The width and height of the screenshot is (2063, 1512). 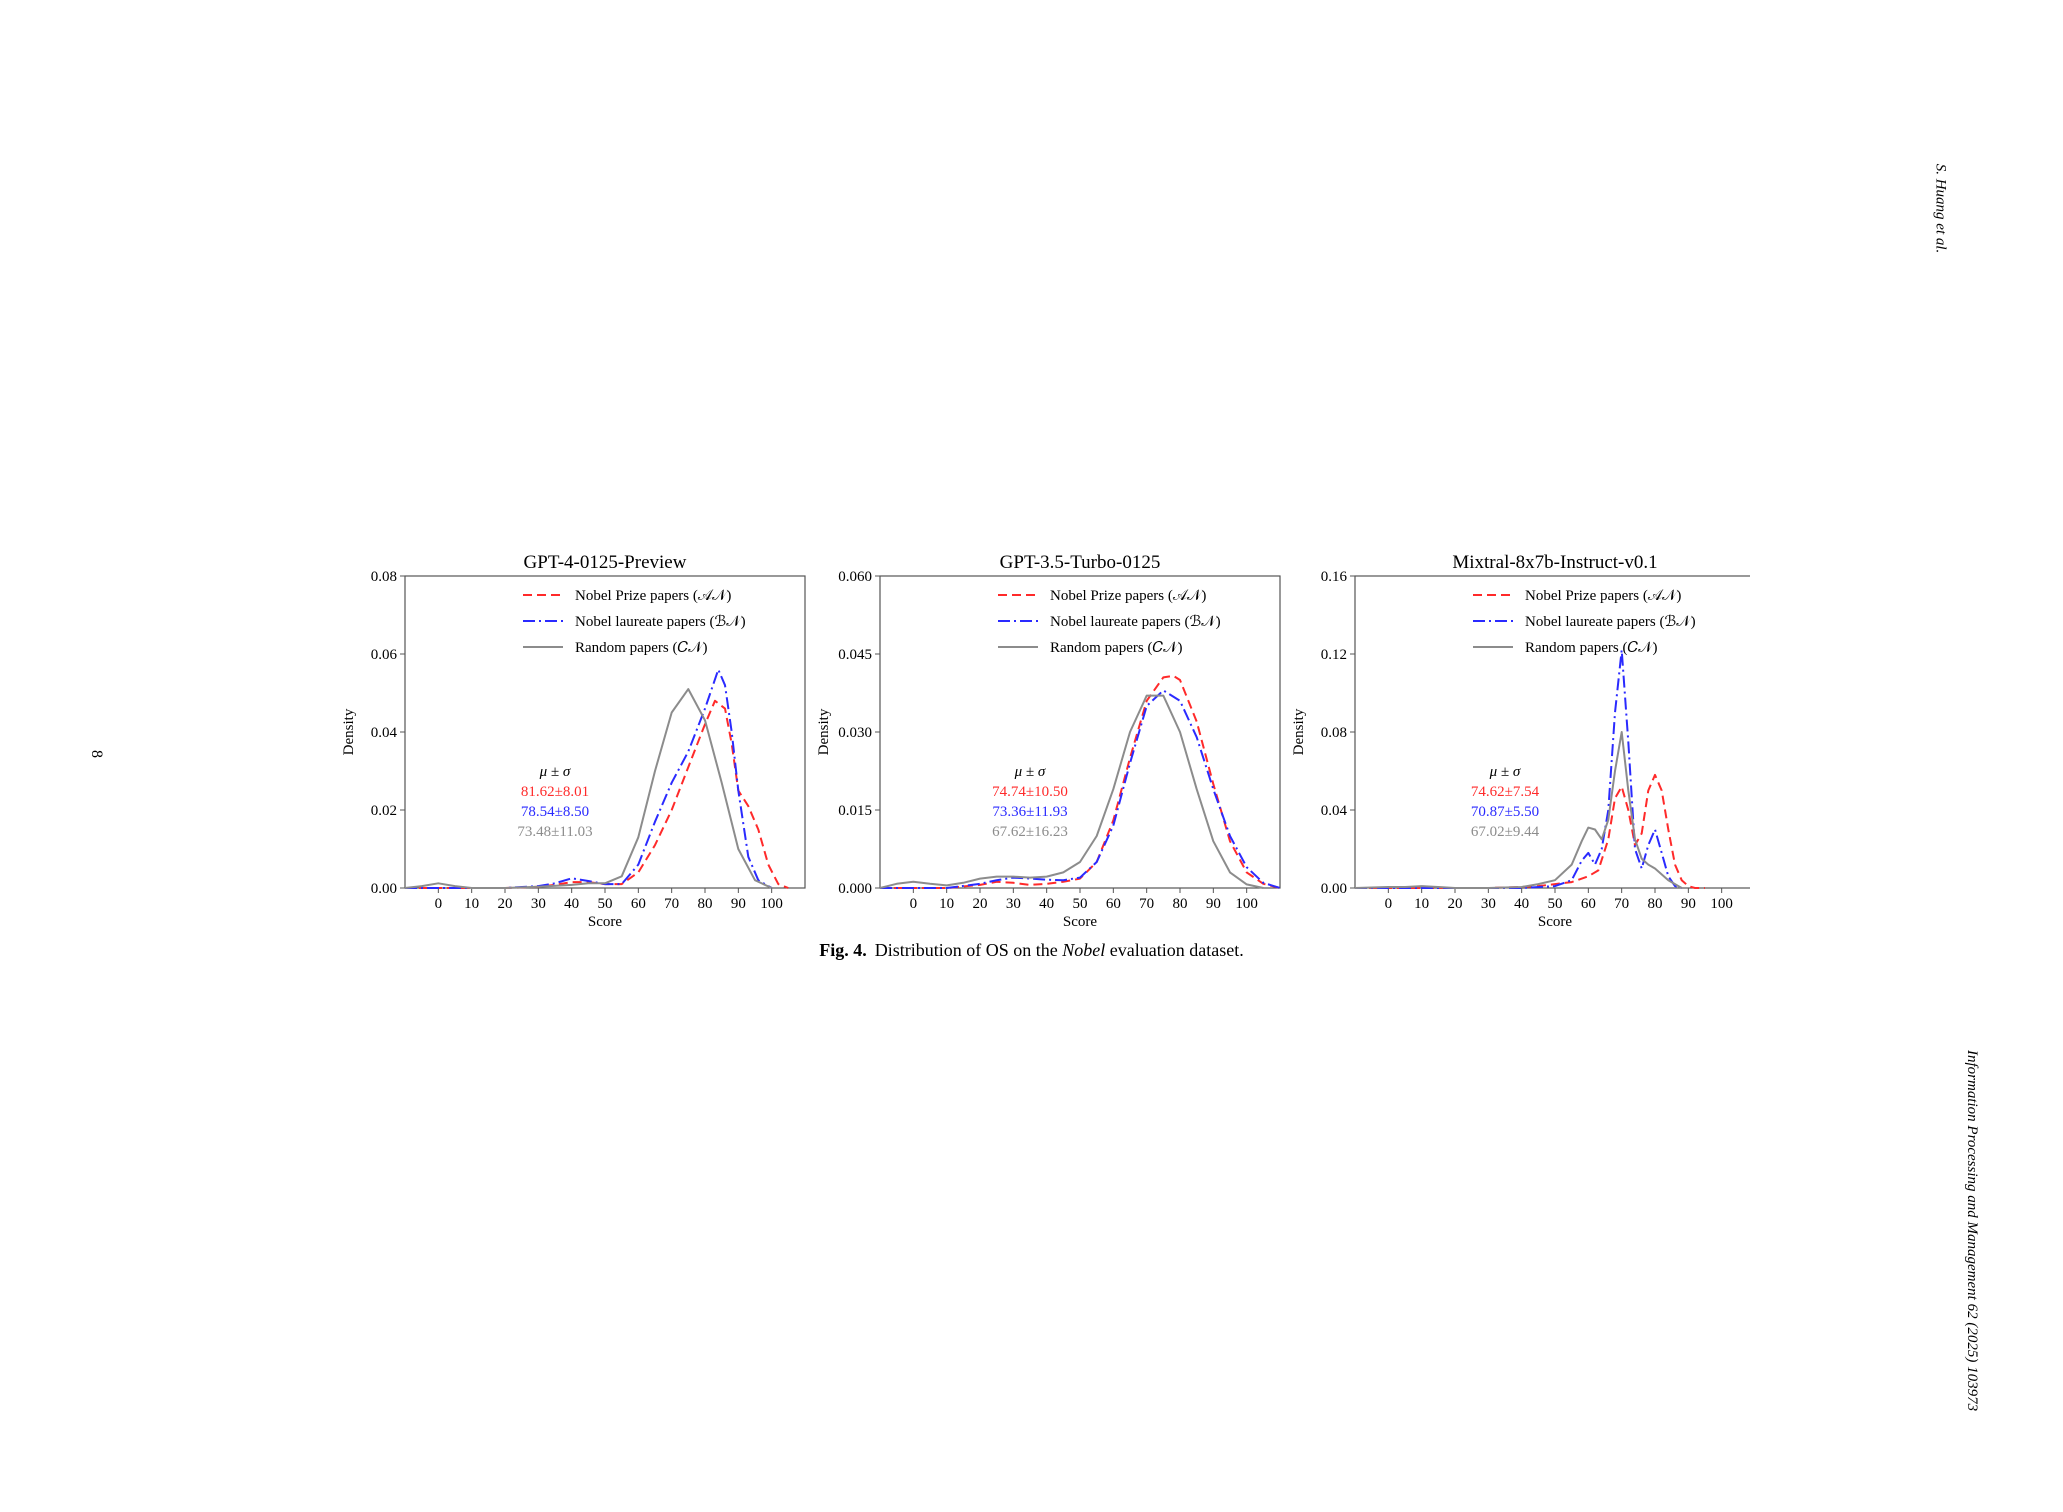 What do you see at coordinates (1029, 812) in the screenshot?
I see `chart2-stat-2: 73.36±11.93` at bounding box center [1029, 812].